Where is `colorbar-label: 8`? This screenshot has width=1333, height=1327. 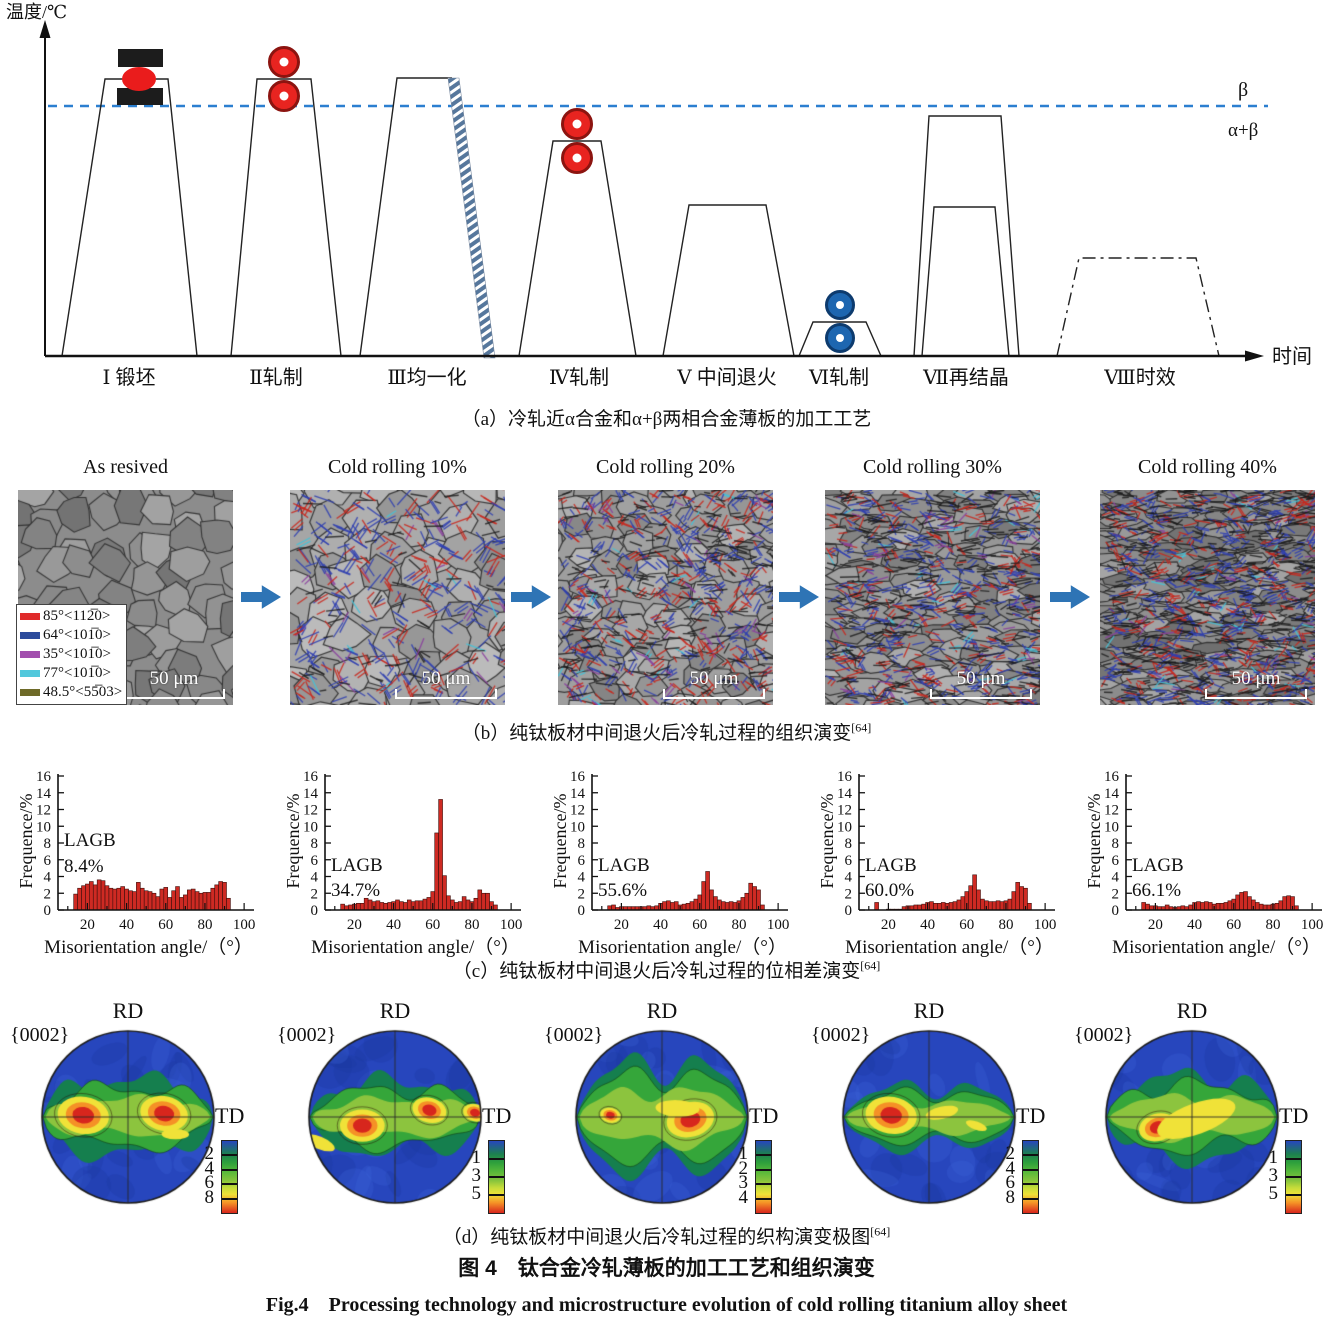 colorbar-label: 8 is located at coordinates (209, 1197).